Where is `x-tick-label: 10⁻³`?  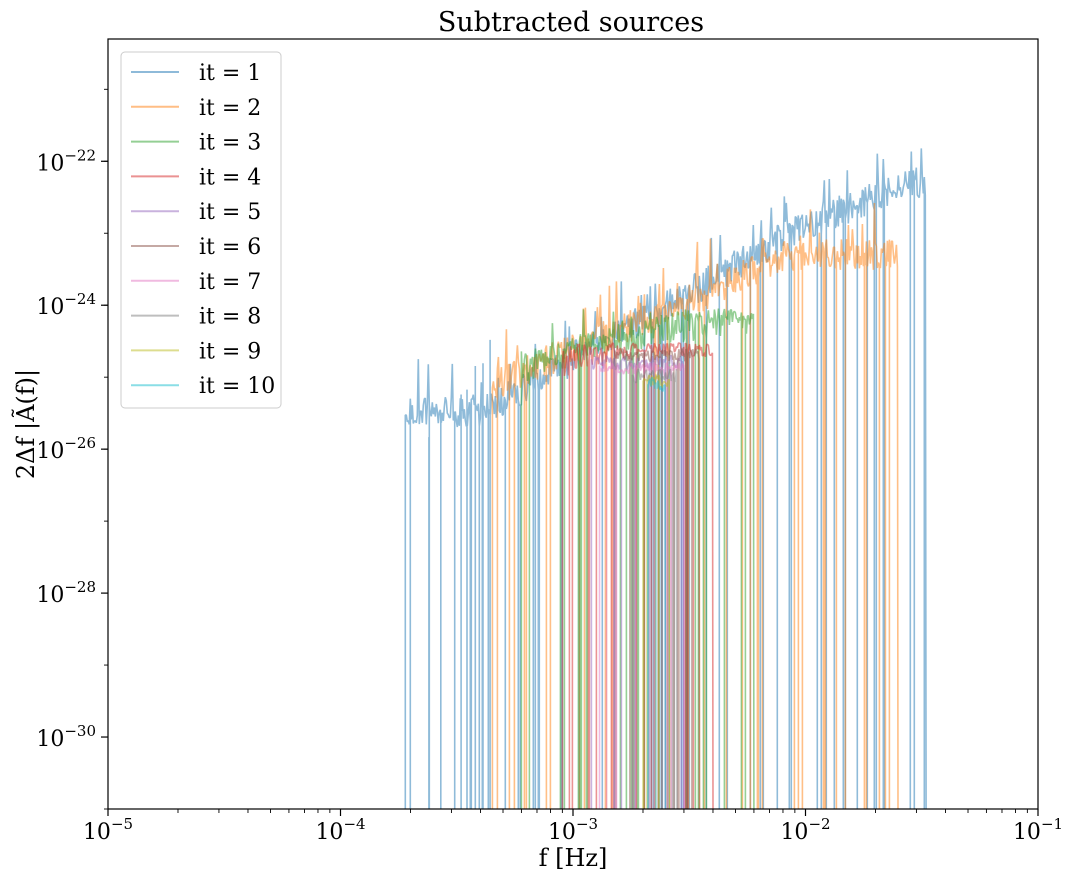
x-tick-label: 10⁻³ is located at coordinates (573, 830).